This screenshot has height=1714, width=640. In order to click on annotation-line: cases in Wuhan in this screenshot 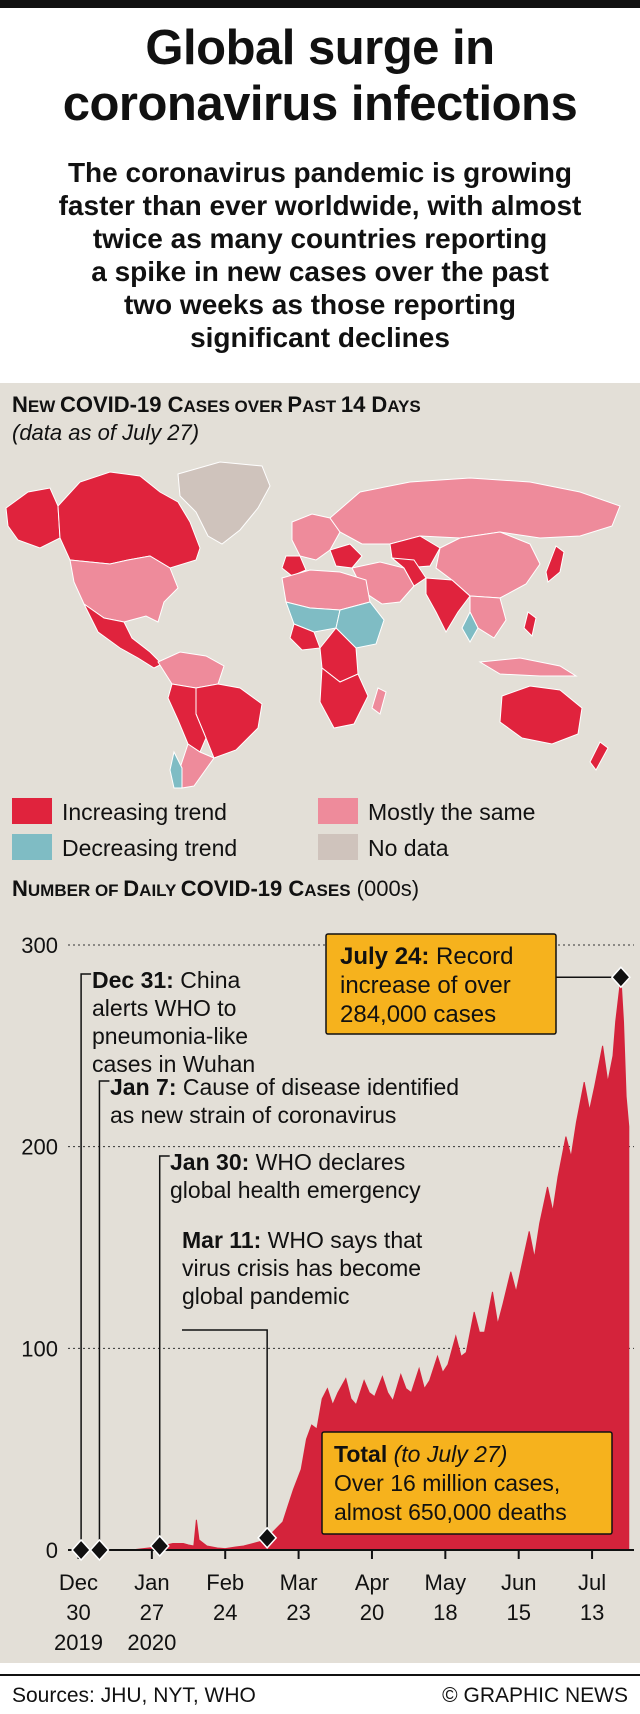, I will do `click(173, 1064)`.